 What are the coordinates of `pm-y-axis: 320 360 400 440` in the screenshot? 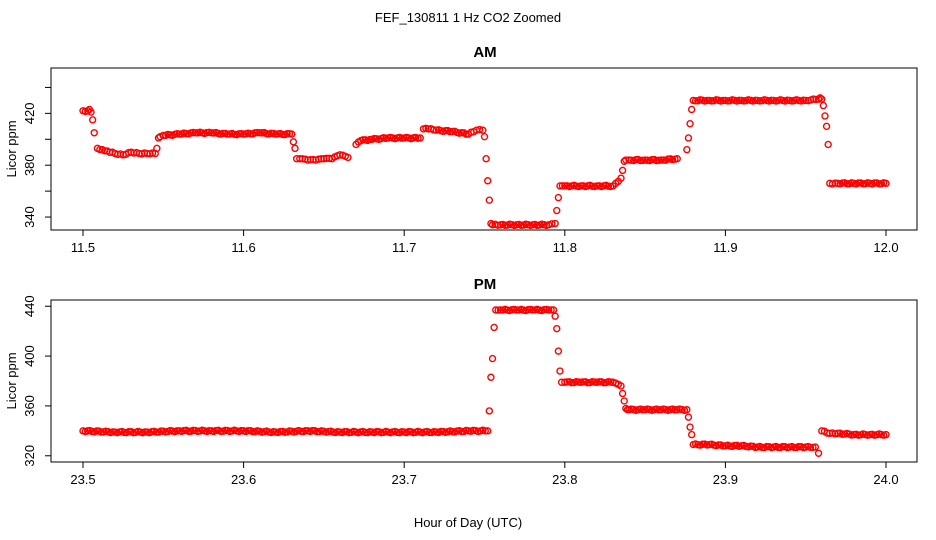 It's located at (36, 381).